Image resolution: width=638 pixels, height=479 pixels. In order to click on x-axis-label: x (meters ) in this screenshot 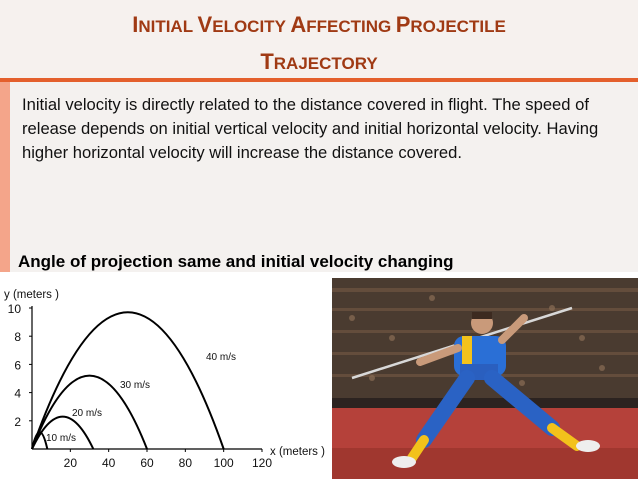, I will do `click(297, 452)`.